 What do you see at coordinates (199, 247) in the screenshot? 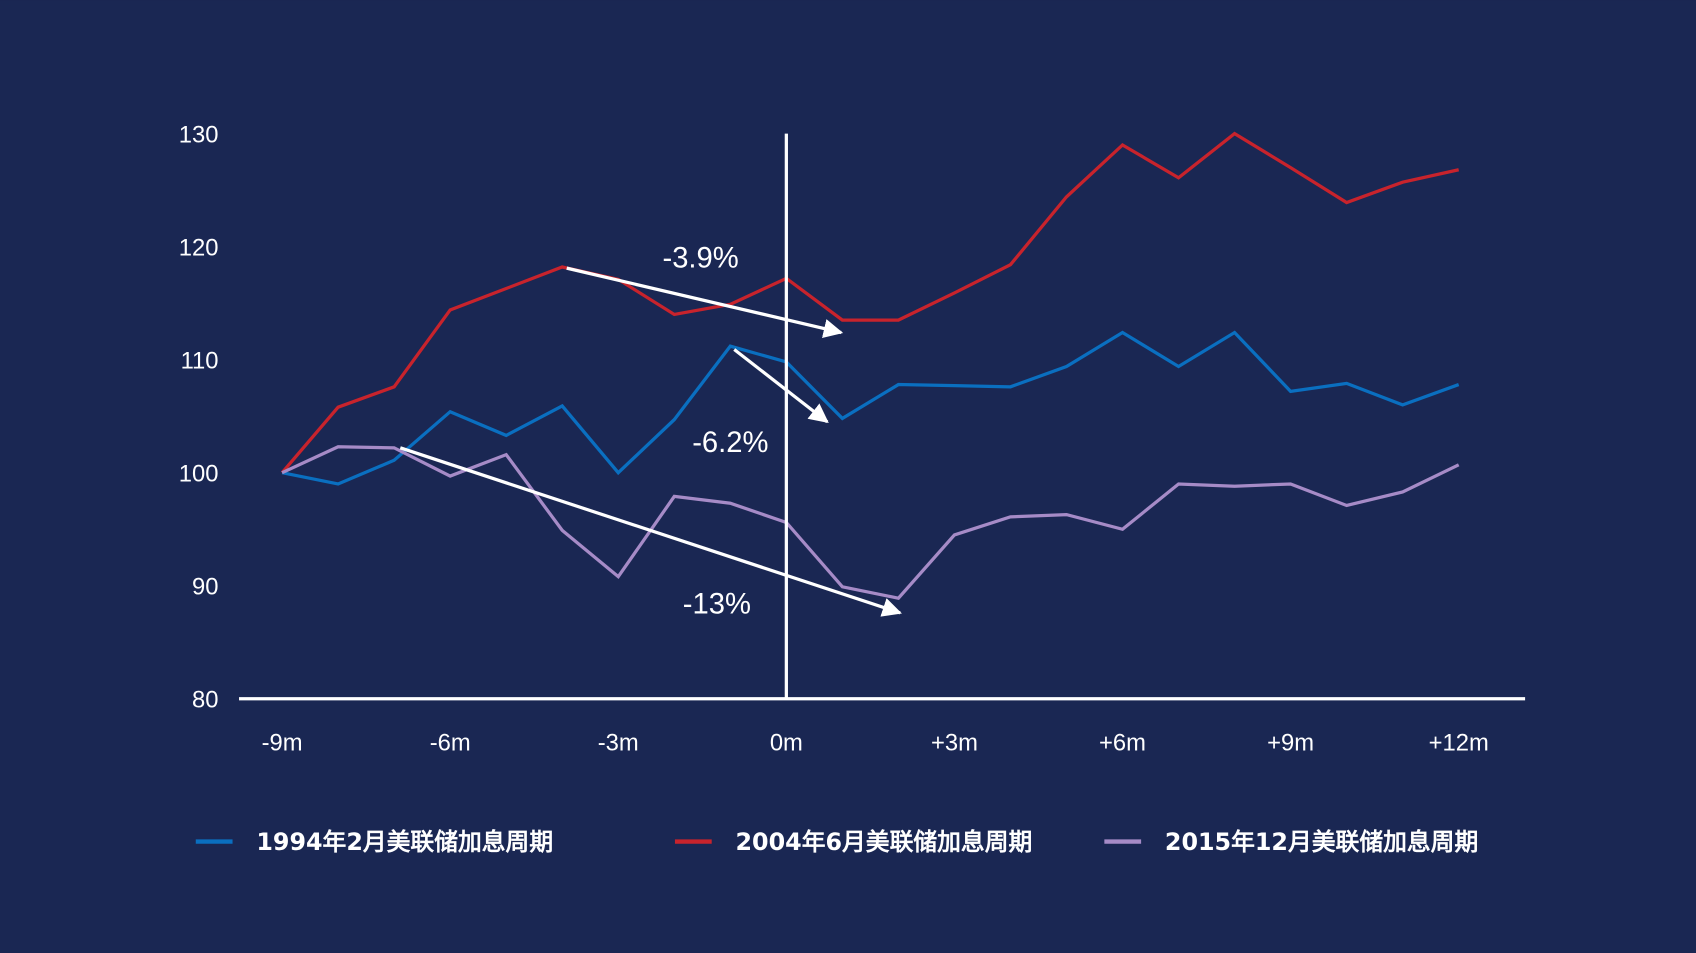
I see `y-tick-label: 120` at bounding box center [199, 247].